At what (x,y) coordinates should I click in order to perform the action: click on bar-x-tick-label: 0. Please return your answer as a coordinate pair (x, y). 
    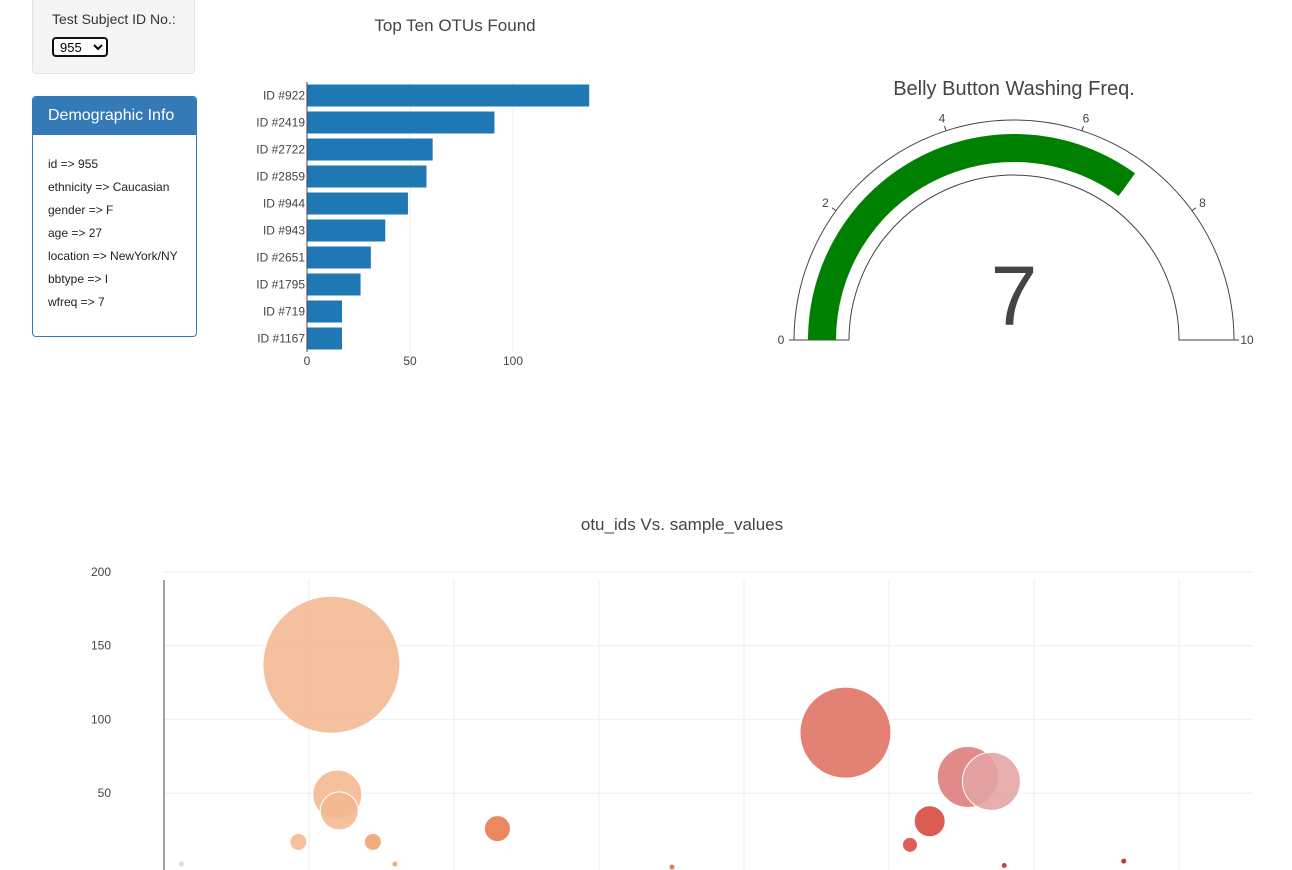
    Looking at the image, I should click on (307, 361).